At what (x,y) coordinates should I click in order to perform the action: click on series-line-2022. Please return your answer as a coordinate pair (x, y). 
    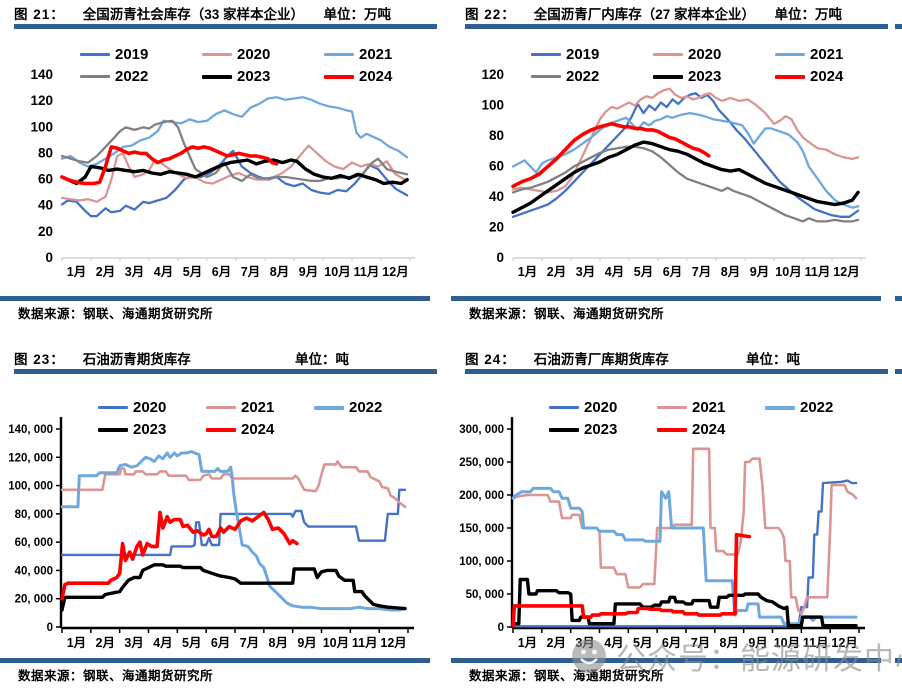
    Looking at the image, I should click on (685, 184).